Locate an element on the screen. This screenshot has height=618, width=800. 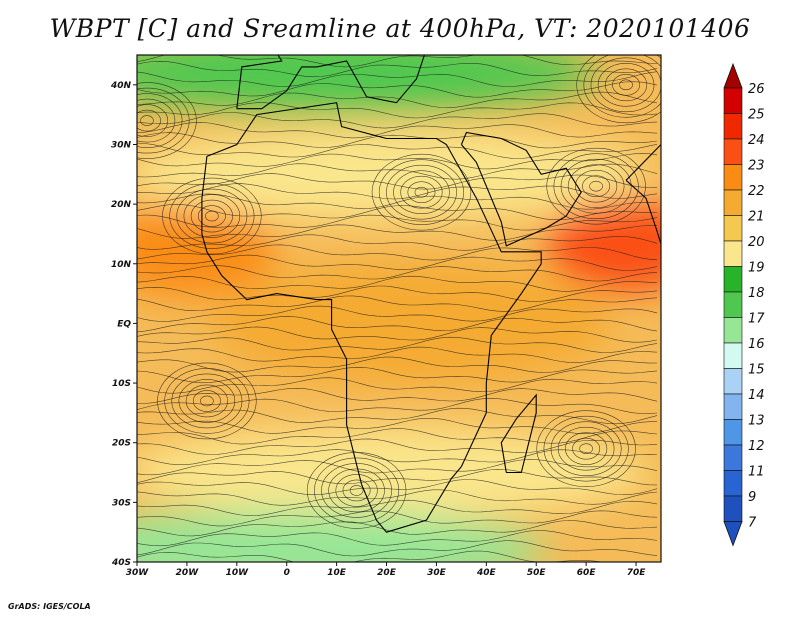
field-region-cool-north is located at coordinates (367, 84).